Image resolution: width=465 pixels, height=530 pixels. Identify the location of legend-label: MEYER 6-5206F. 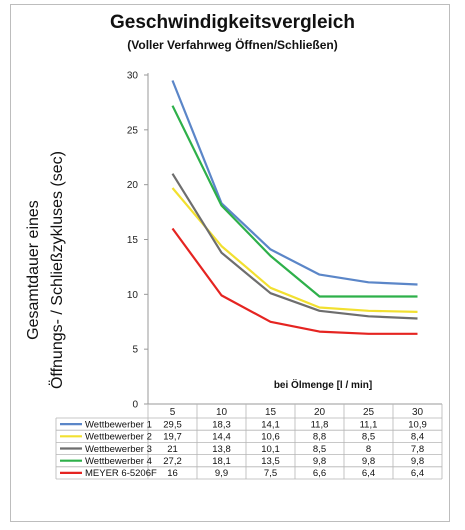
(121, 473).